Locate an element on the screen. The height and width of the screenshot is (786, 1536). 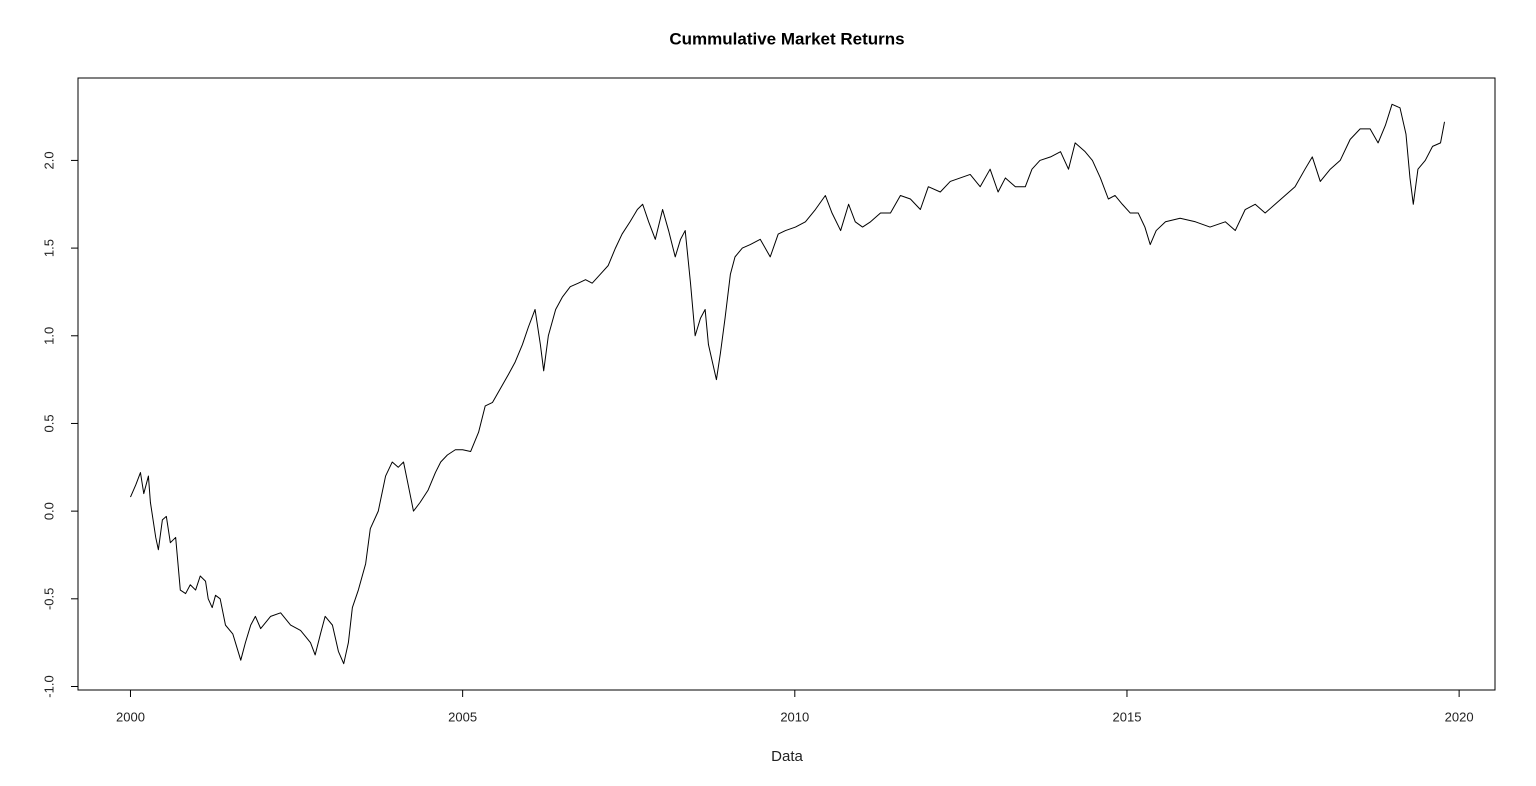
y-tick-label: 0.5 is located at coordinates (48, 423).